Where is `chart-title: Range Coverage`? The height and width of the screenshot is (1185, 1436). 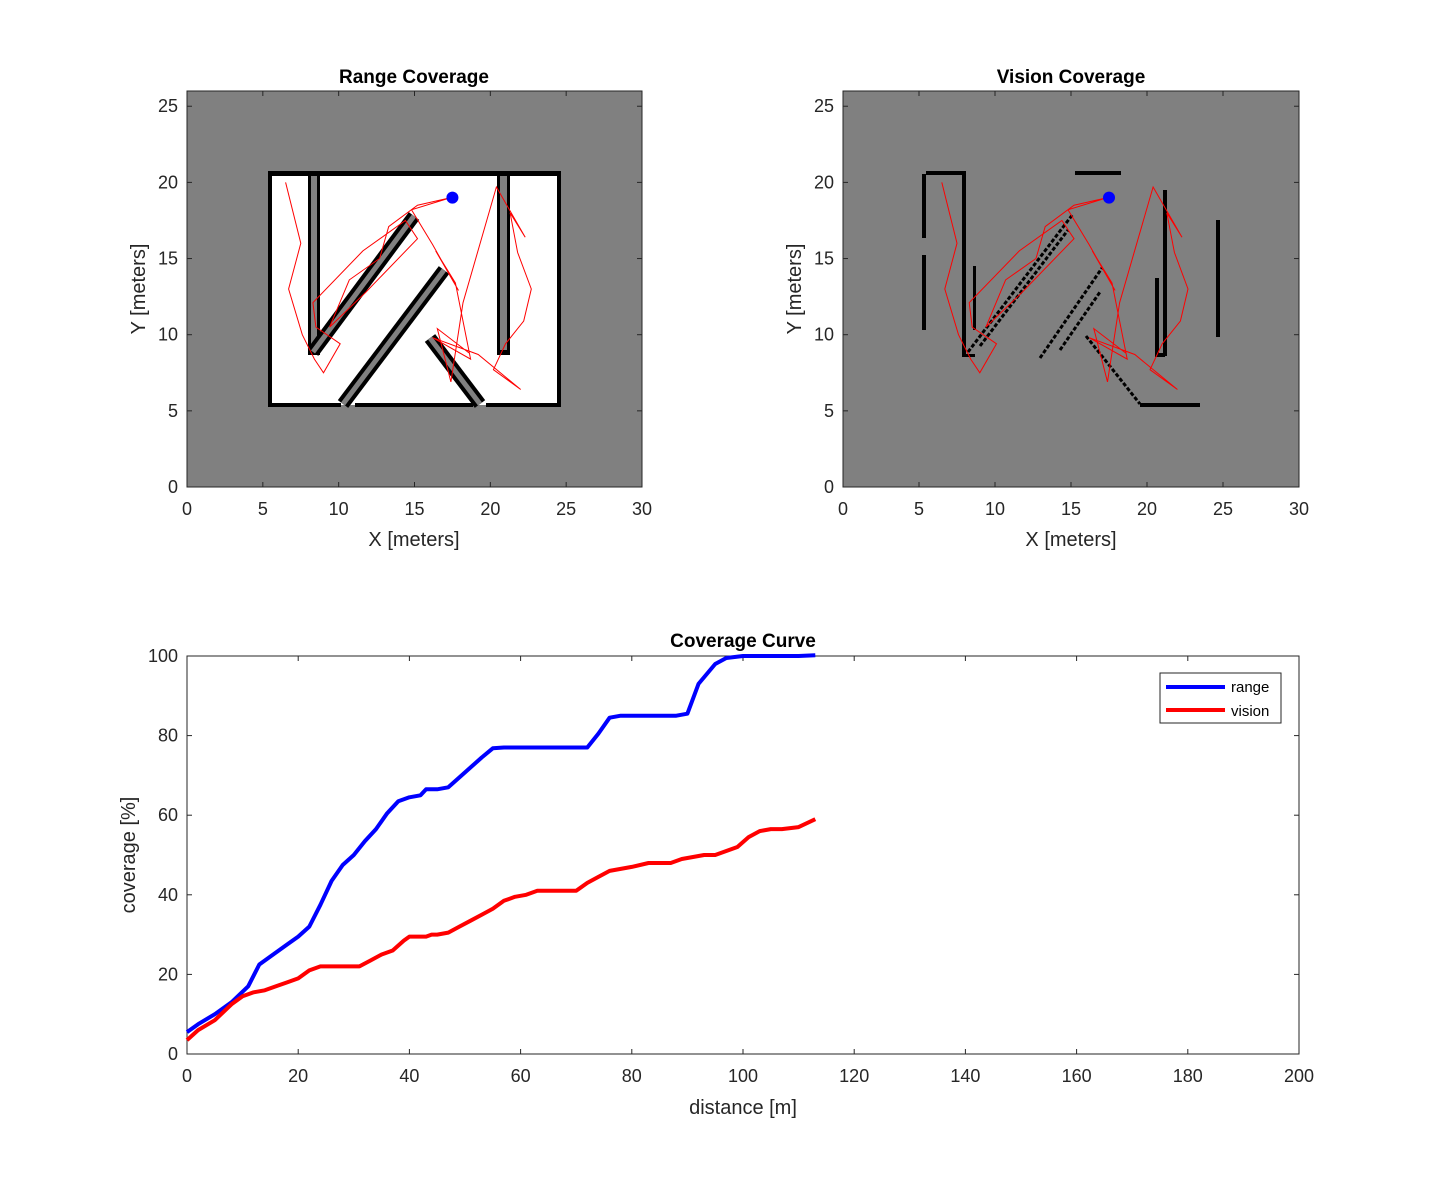 chart-title: Range Coverage is located at coordinates (414, 77).